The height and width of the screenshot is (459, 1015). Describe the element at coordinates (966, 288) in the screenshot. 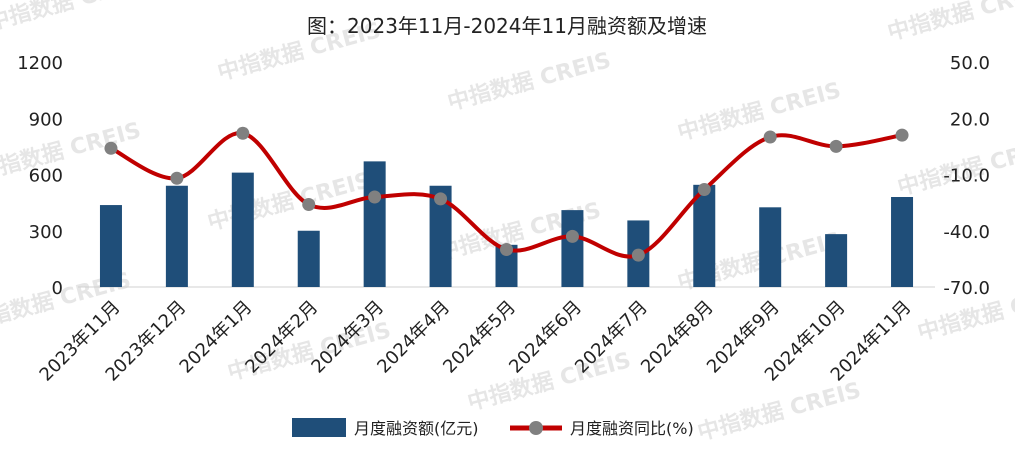

I see `y-right-tick-label: -70.0` at that location.